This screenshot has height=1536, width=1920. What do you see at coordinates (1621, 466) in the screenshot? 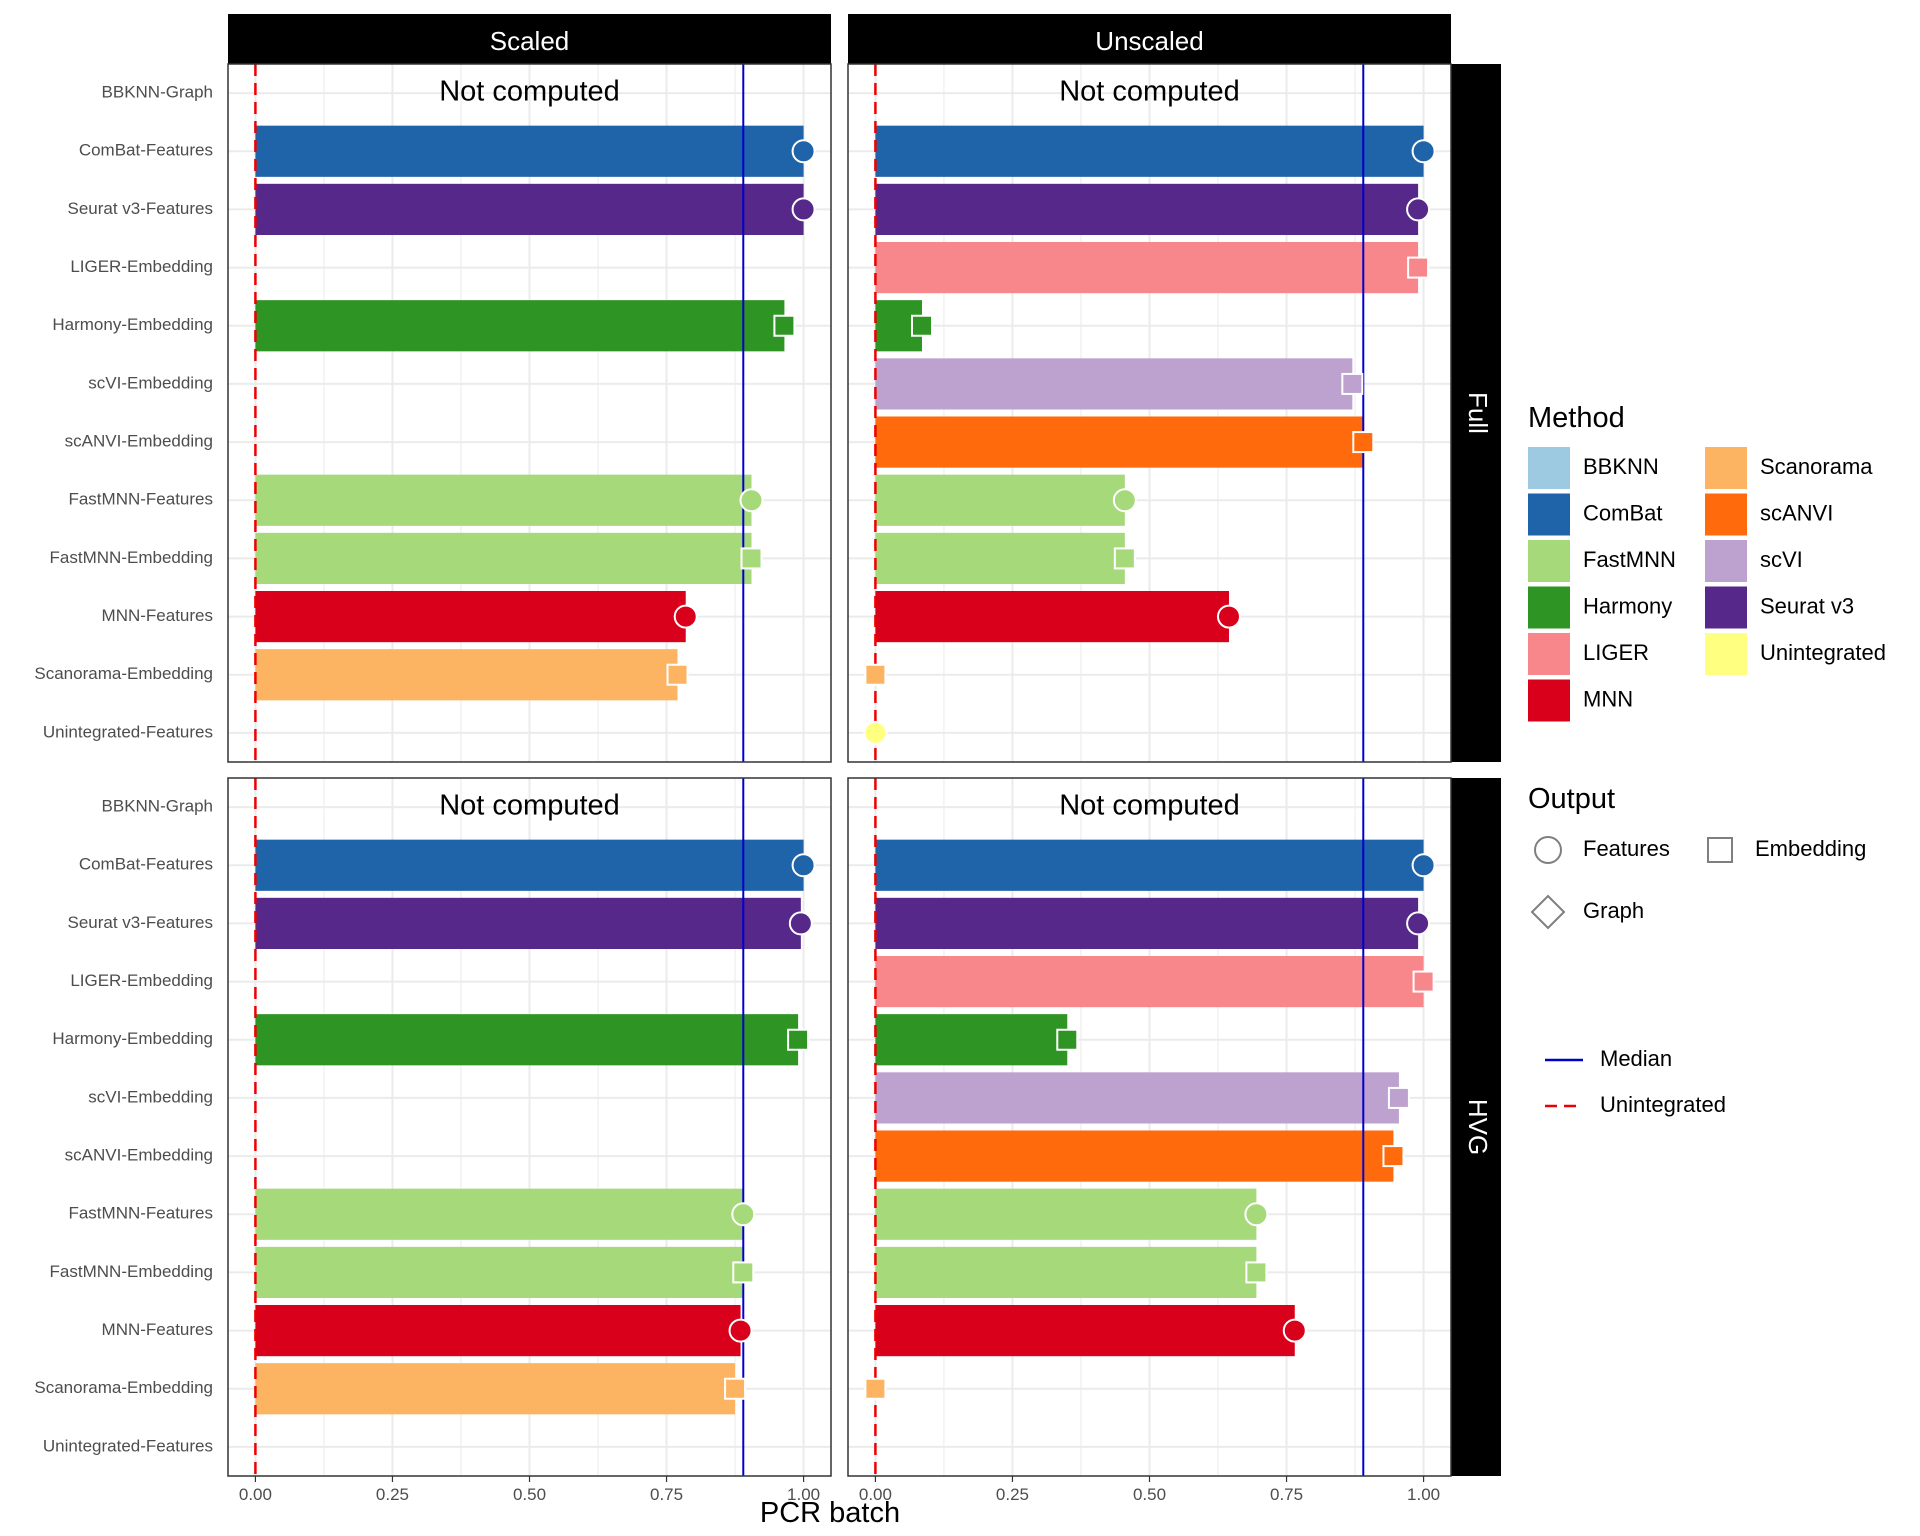
I see `legend-label: BBKNN` at bounding box center [1621, 466].